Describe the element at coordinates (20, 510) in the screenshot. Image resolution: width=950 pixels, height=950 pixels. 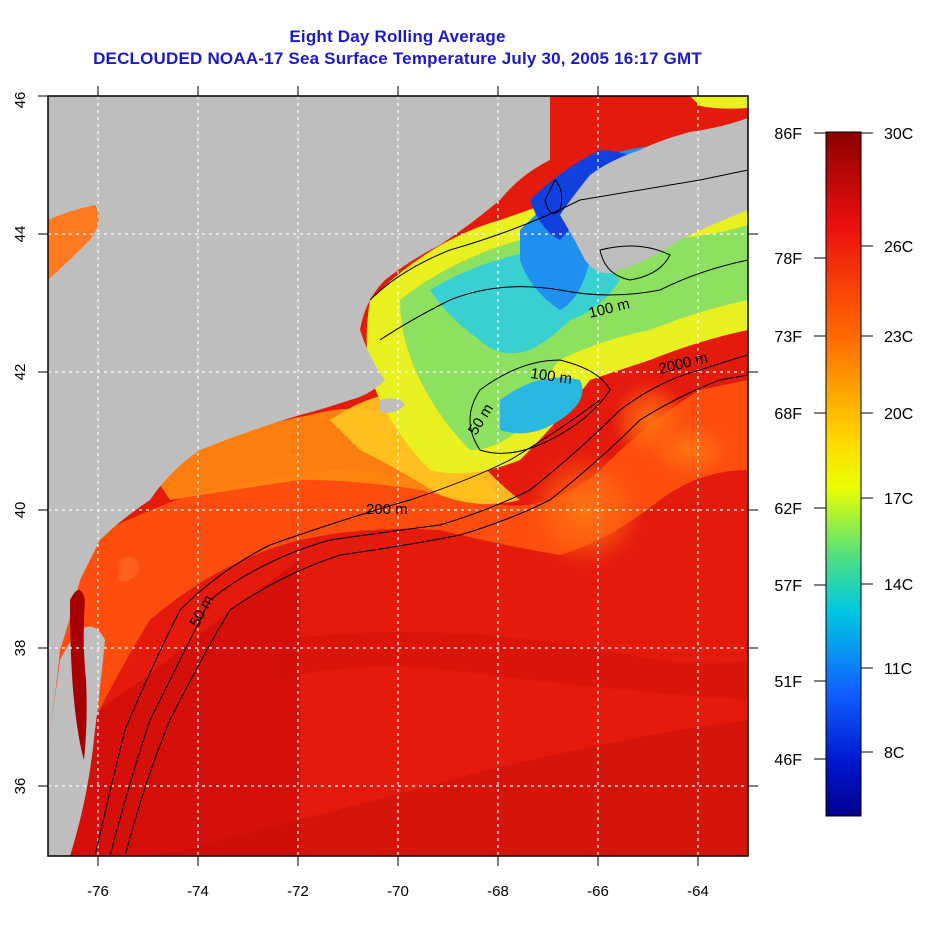
I see `y-tick-label: 40` at that location.